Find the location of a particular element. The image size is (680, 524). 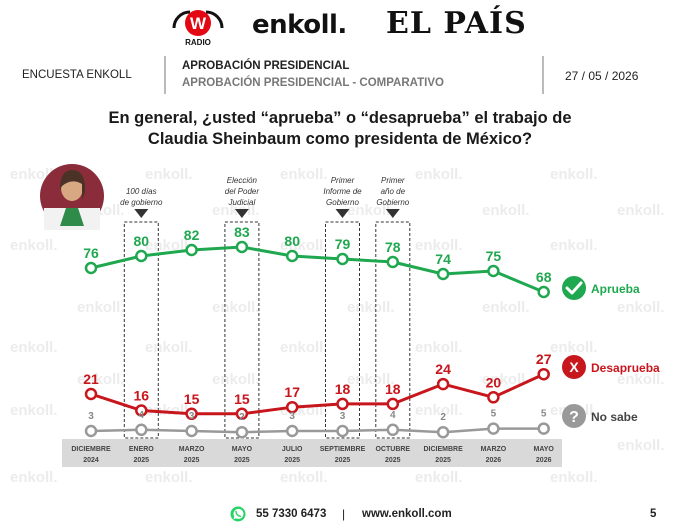

photo-sash is located at coordinates (72, 217).